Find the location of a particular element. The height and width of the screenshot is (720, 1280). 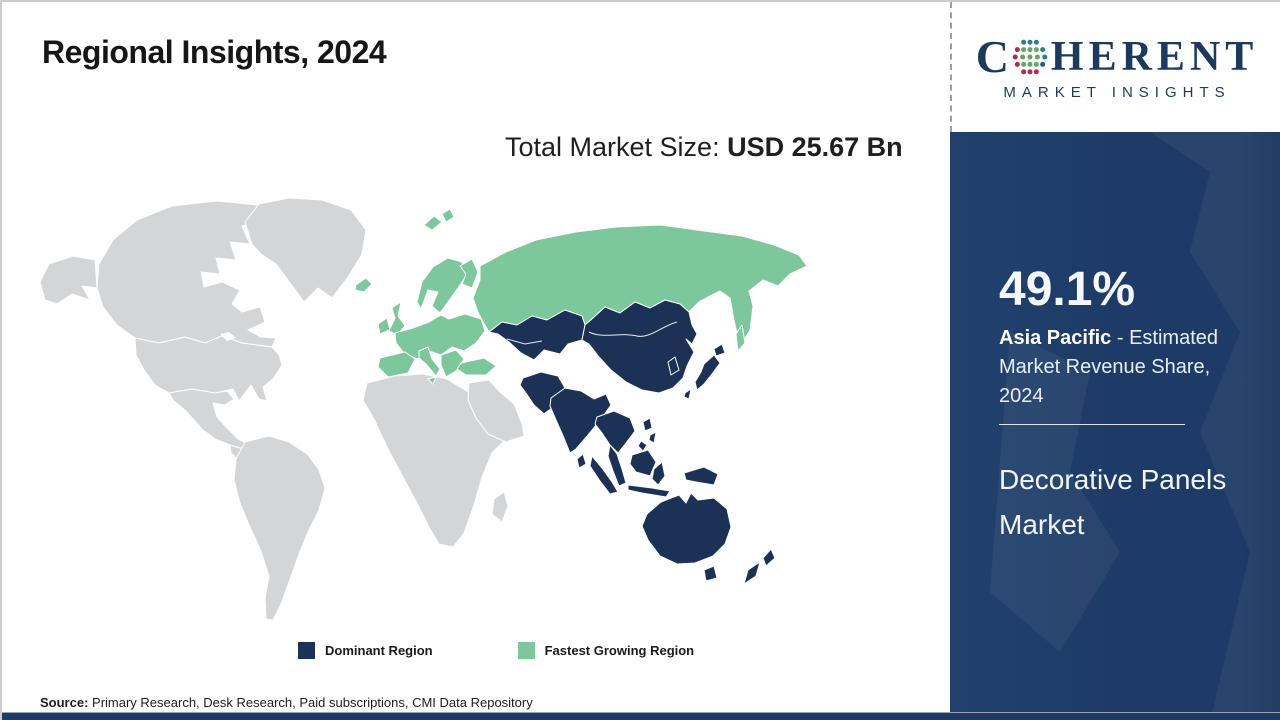

bottom-accent-strip is located at coordinates (641, 716).